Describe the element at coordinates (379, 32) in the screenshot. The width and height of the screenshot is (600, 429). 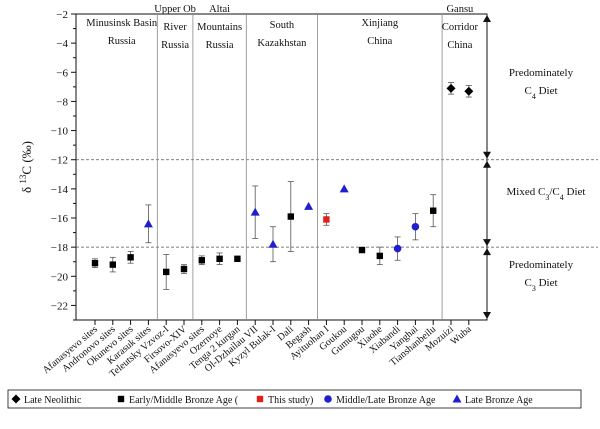
I see `region-label: Xinjiang China` at that location.